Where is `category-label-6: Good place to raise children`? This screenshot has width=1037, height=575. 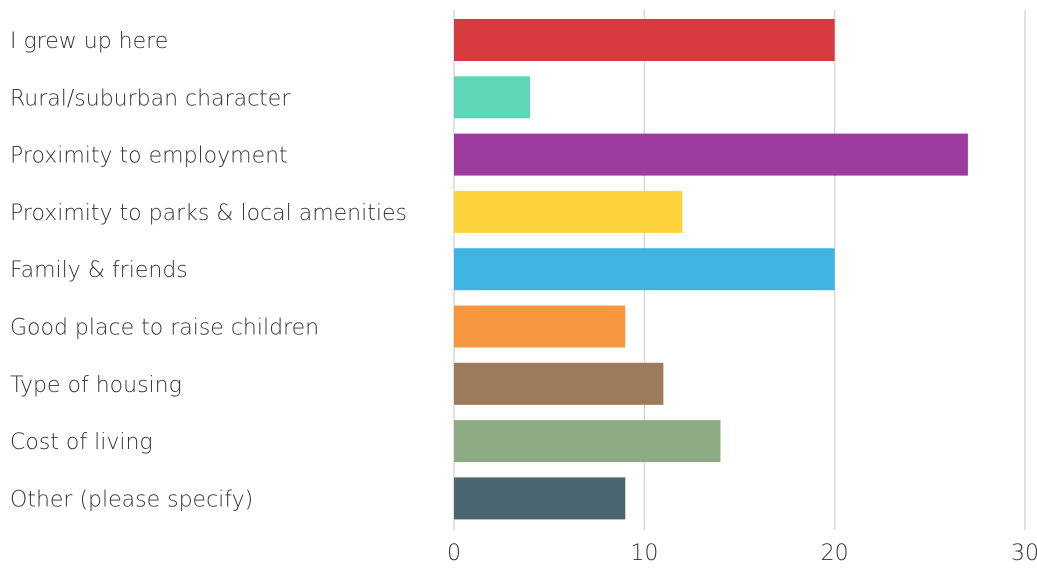 category-label-6: Good place to raise children is located at coordinates (164, 328).